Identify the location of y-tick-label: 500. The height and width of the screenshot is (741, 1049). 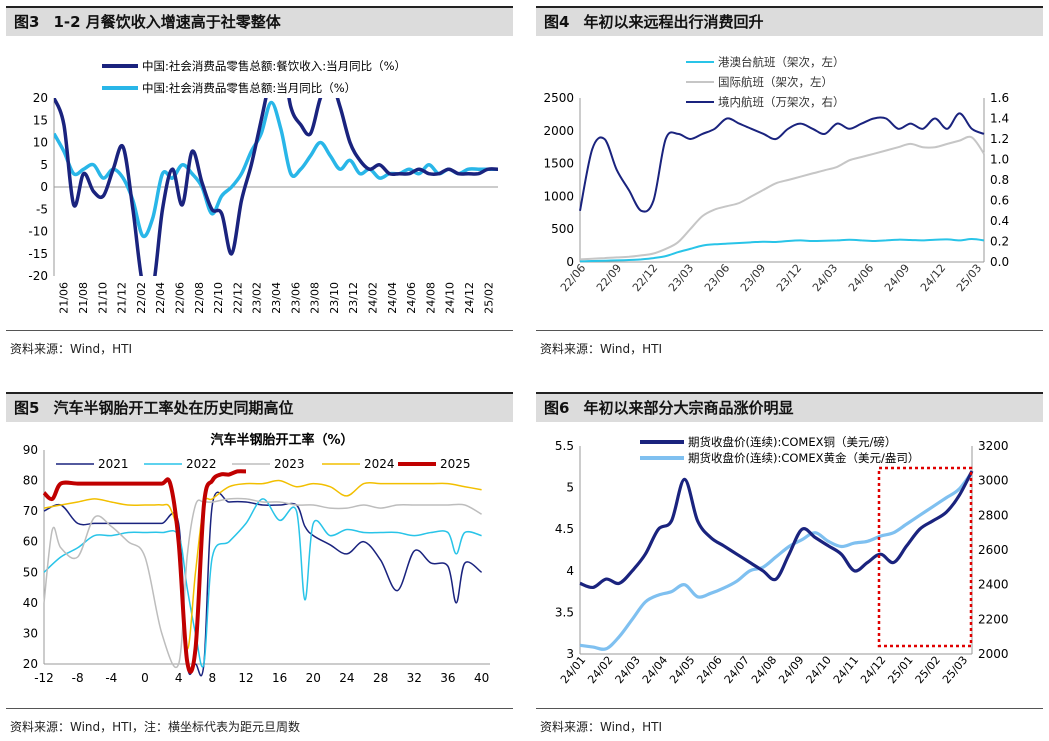
(562, 229).